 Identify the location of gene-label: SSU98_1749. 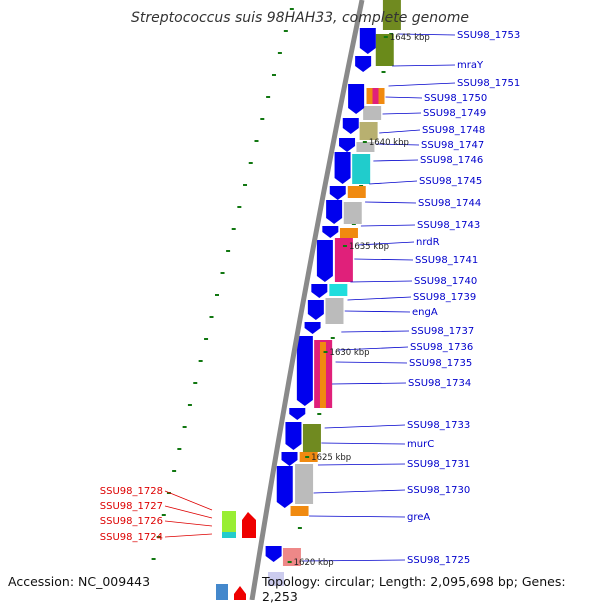
(454, 113).